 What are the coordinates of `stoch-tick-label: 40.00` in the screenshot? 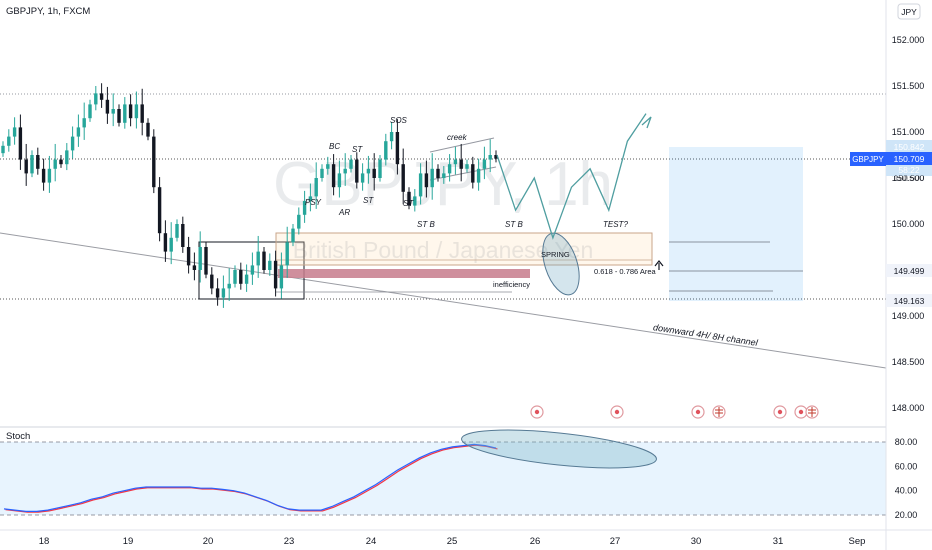 It's located at (906, 491).